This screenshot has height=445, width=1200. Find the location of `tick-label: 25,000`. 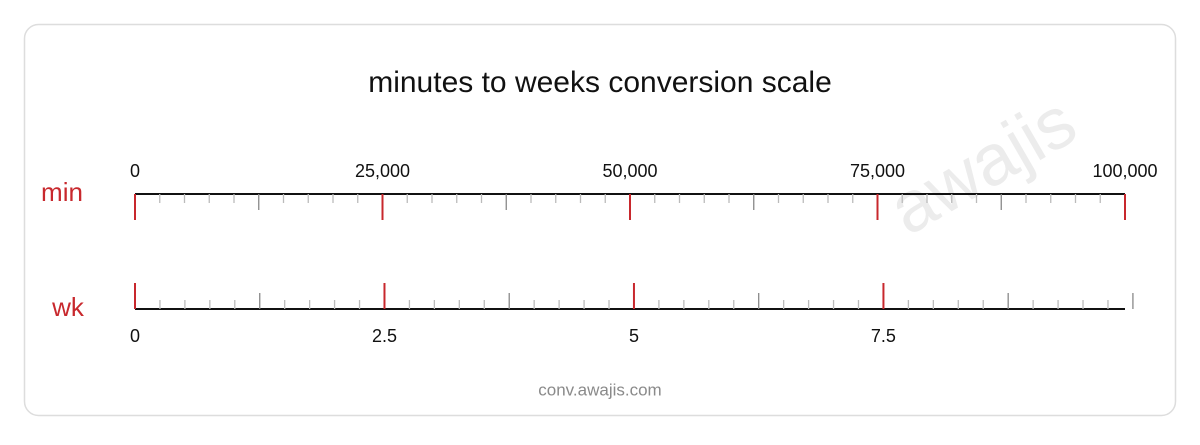

tick-label: 25,000 is located at coordinates (382, 171).